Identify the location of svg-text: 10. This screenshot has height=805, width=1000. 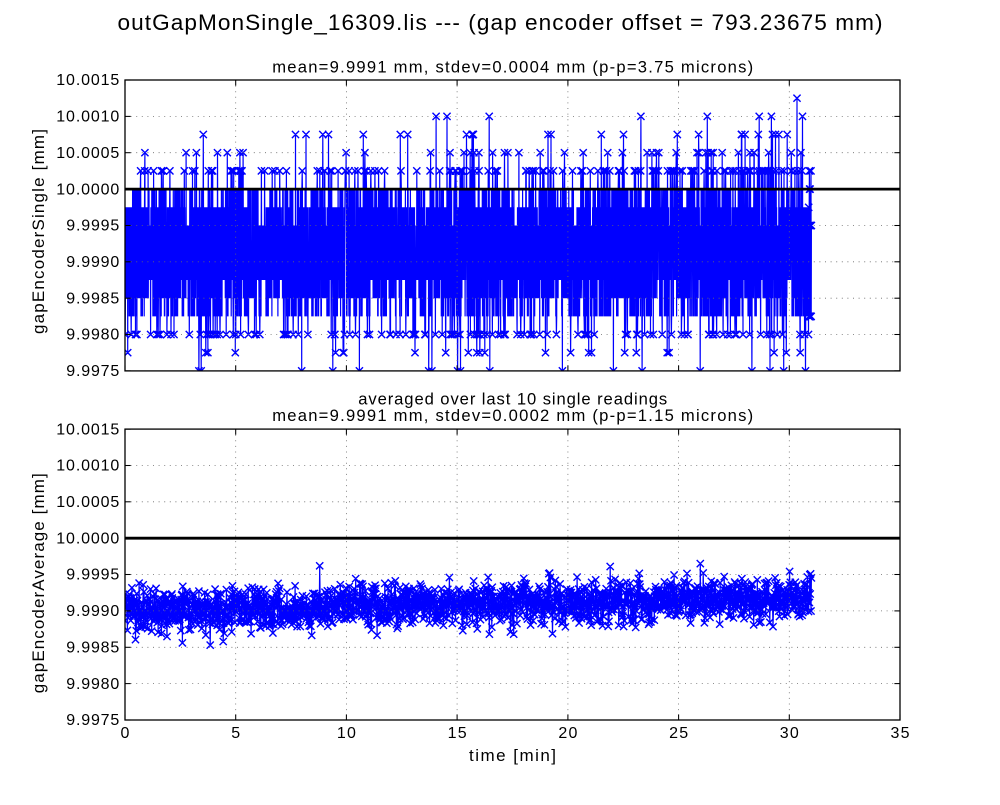
(346, 733).